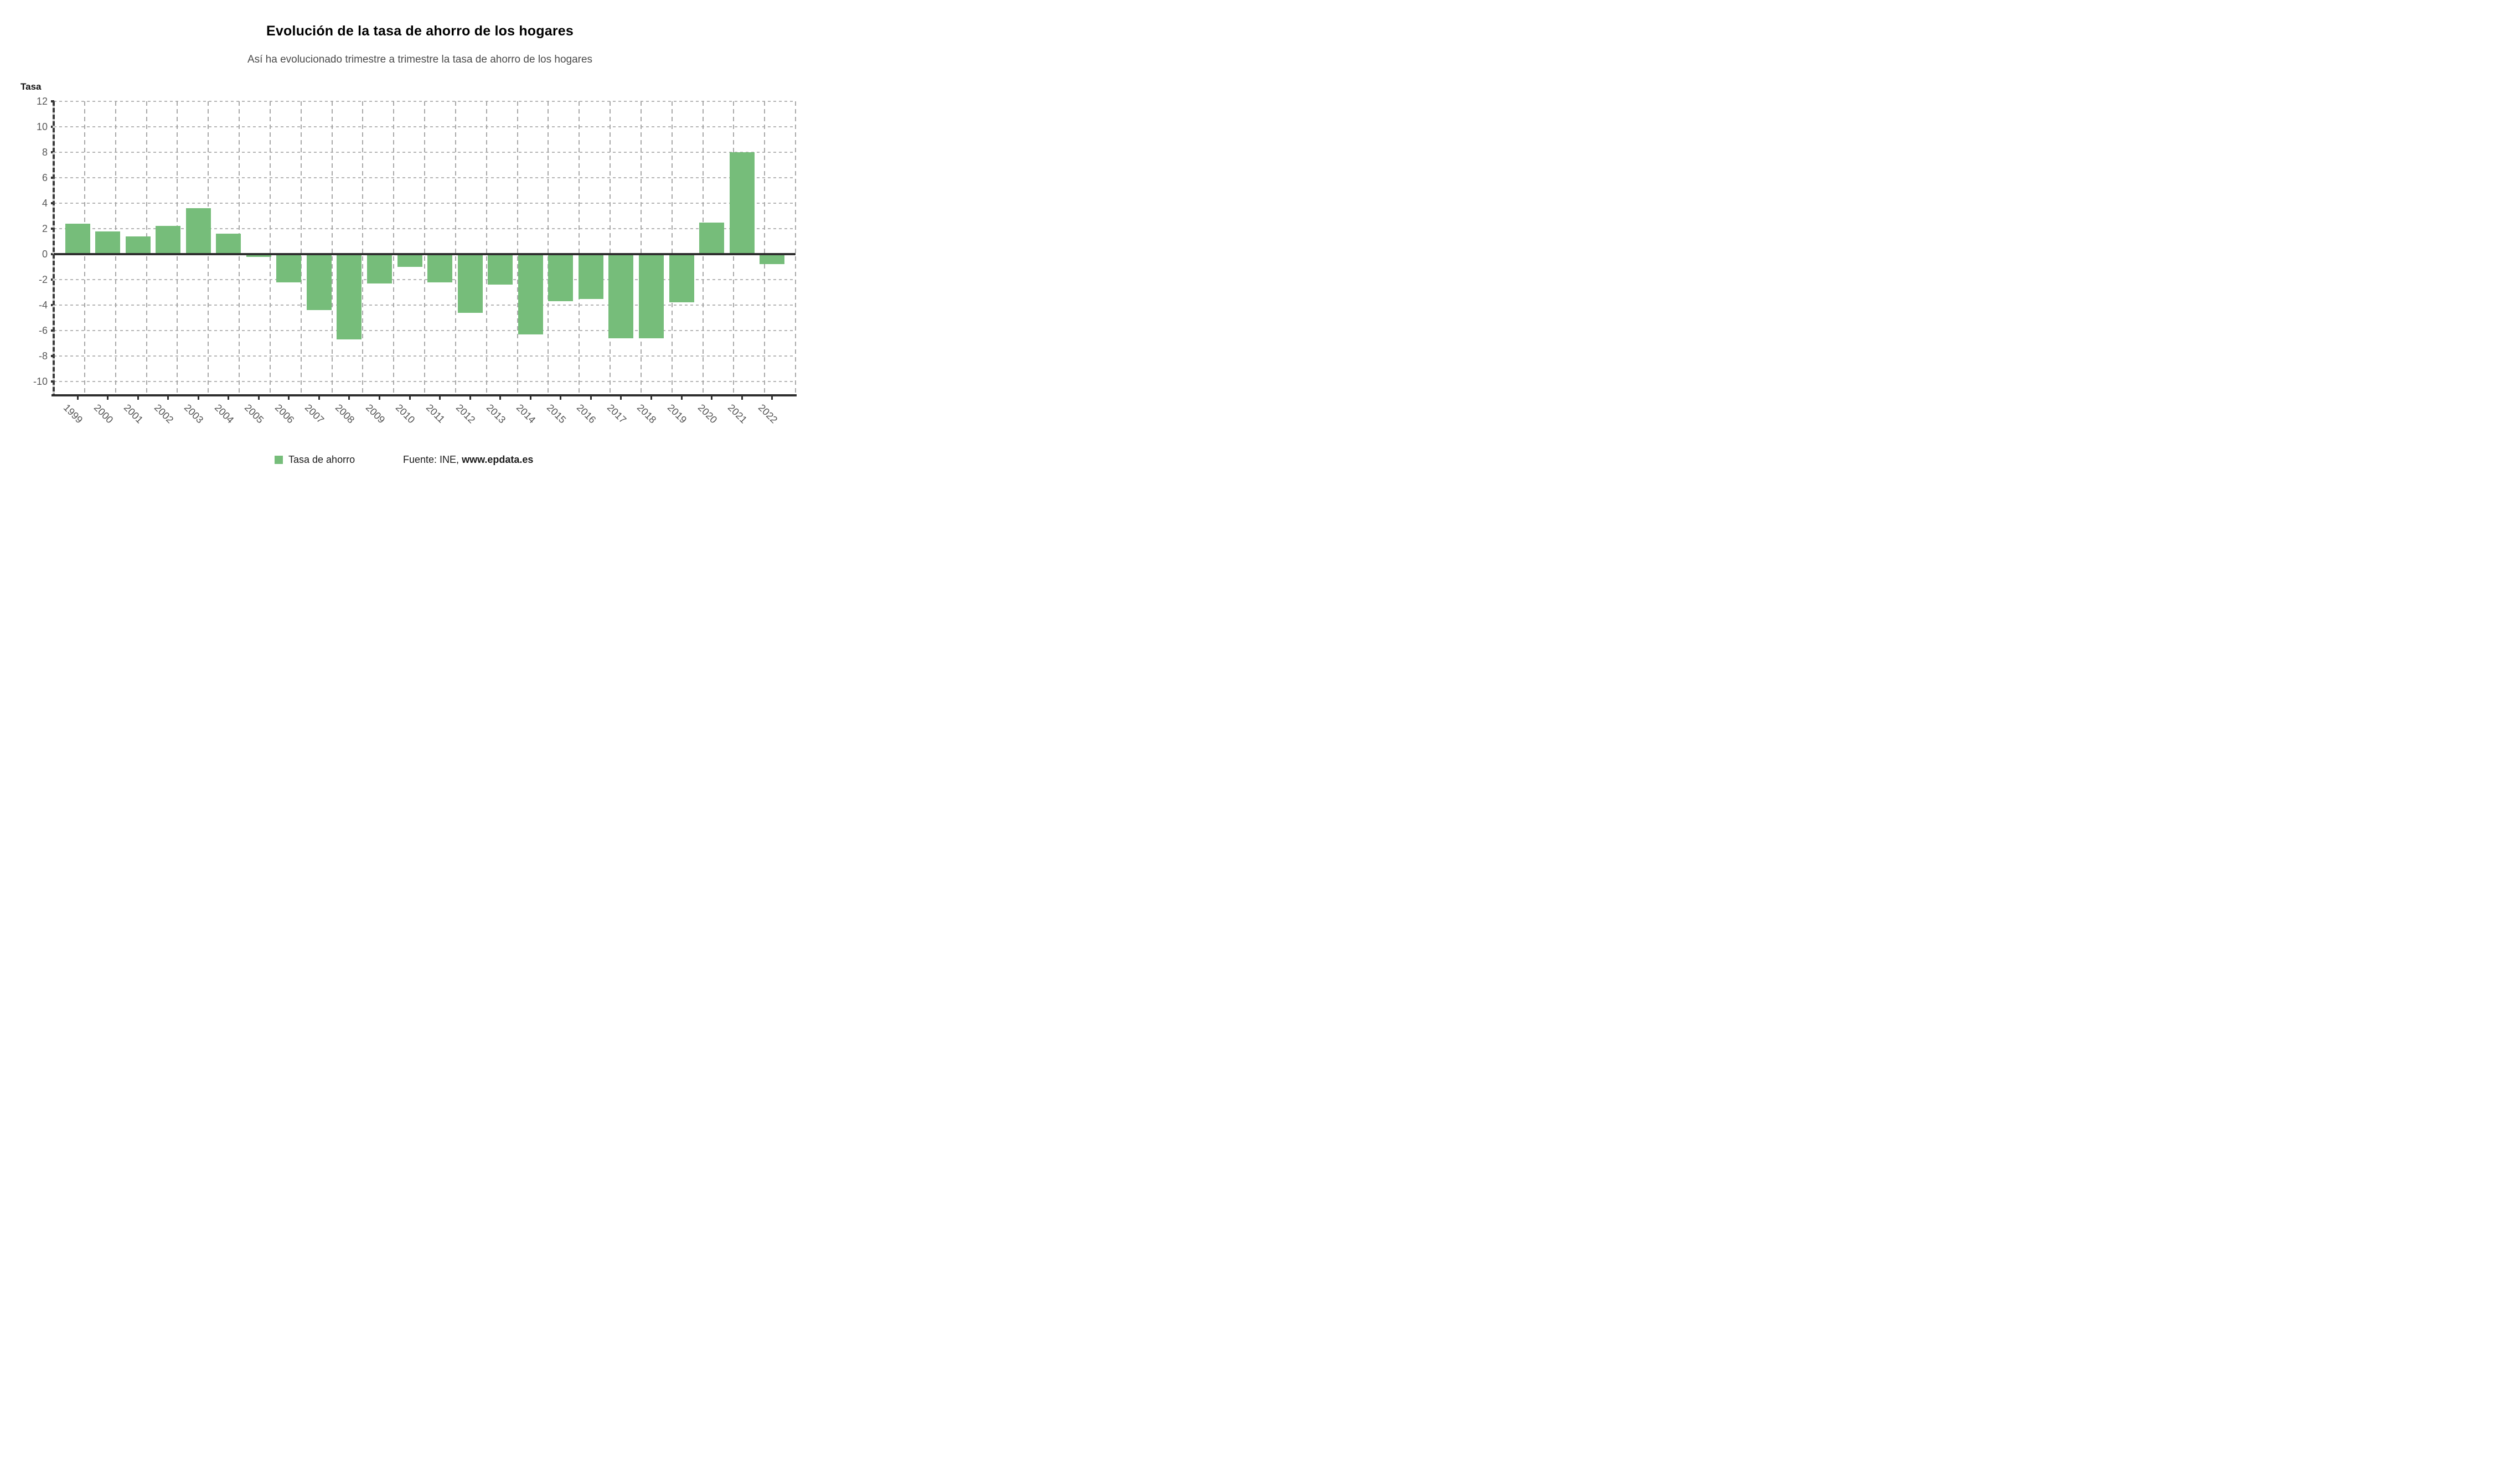 The width and height of the screenshot is (2520, 1480). Describe the element at coordinates (319, 282) in the screenshot. I see `bar-2007` at that location.